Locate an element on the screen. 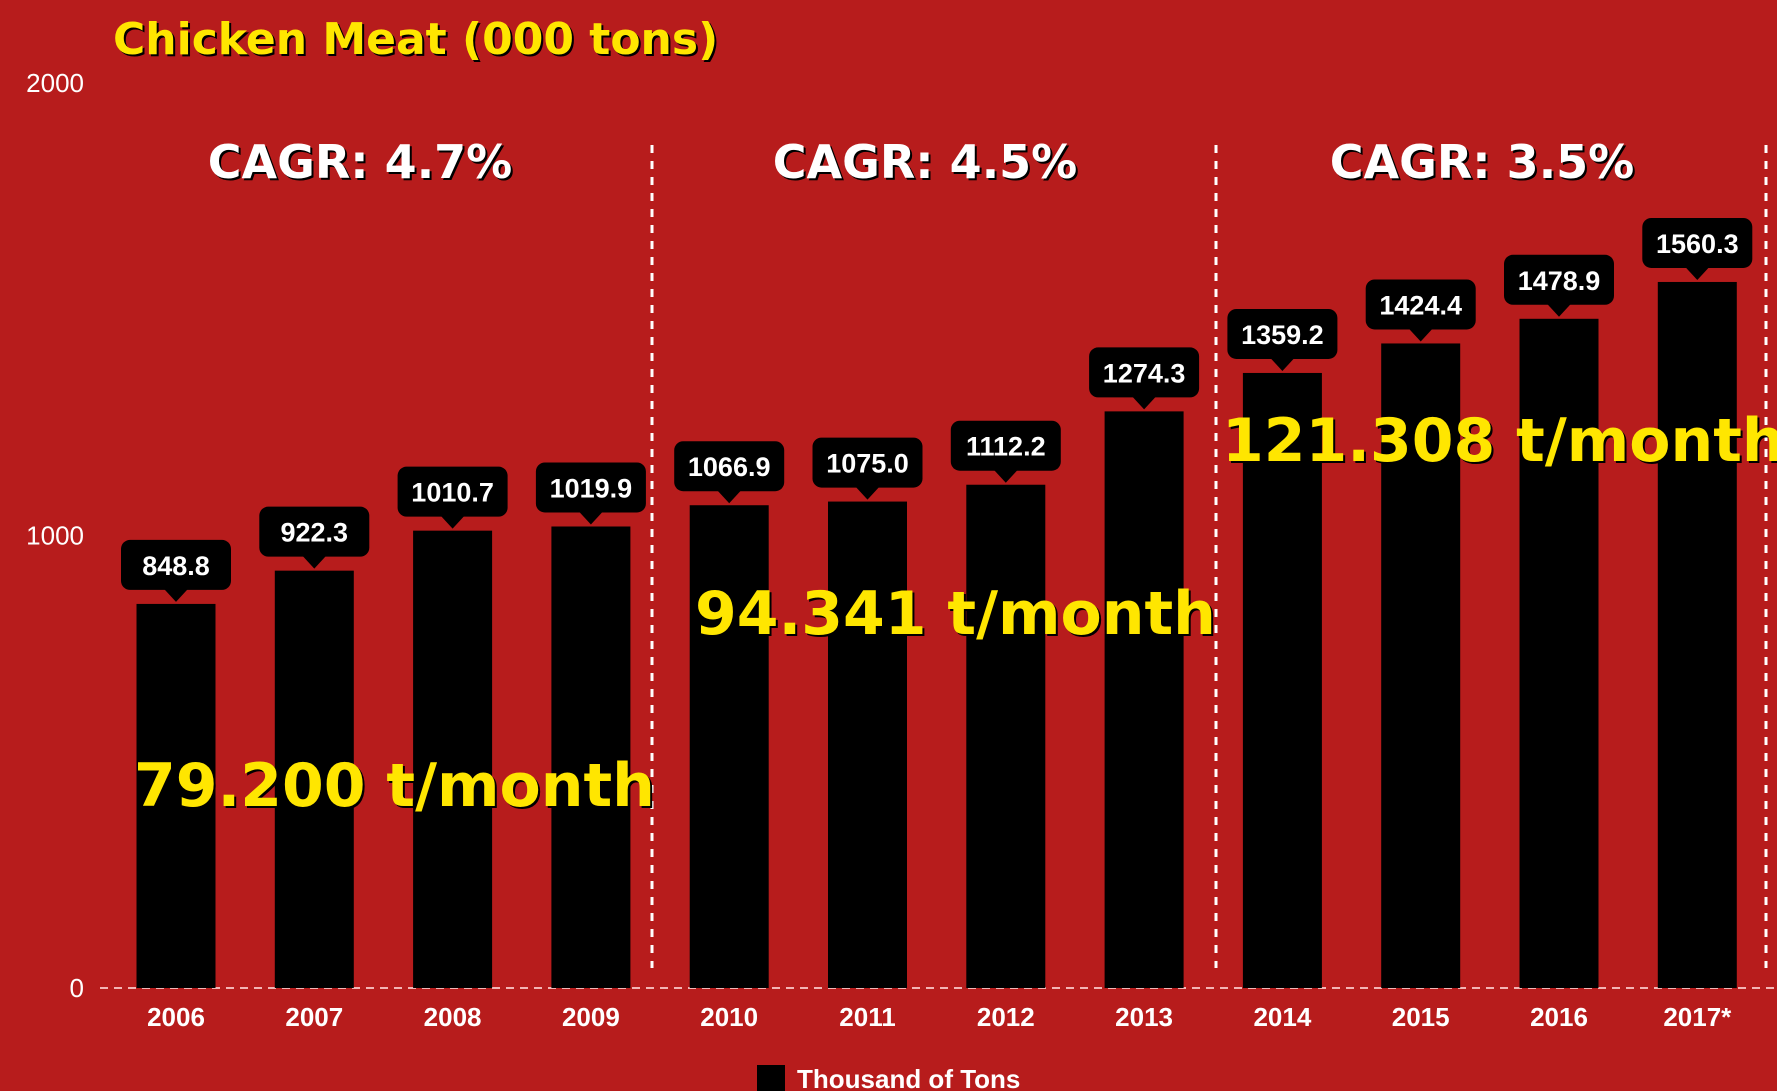  value-label: 1019.9 is located at coordinates (591, 488).